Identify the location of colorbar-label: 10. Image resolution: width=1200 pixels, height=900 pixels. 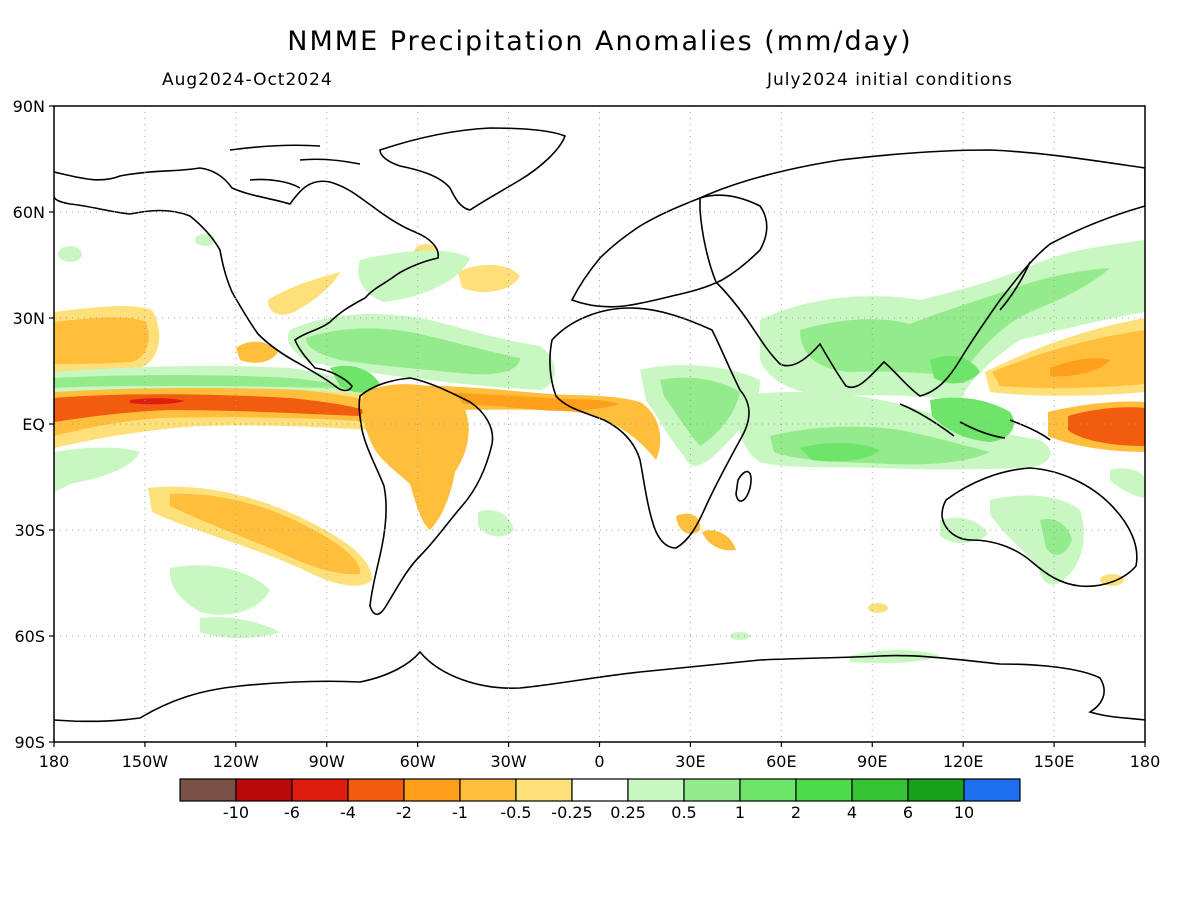
(964, 812).